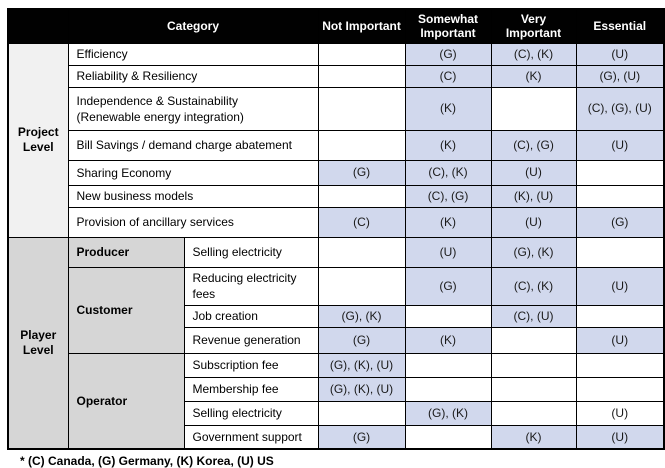  I want to click on group-cell-producer: Producer, so click(126, 252).